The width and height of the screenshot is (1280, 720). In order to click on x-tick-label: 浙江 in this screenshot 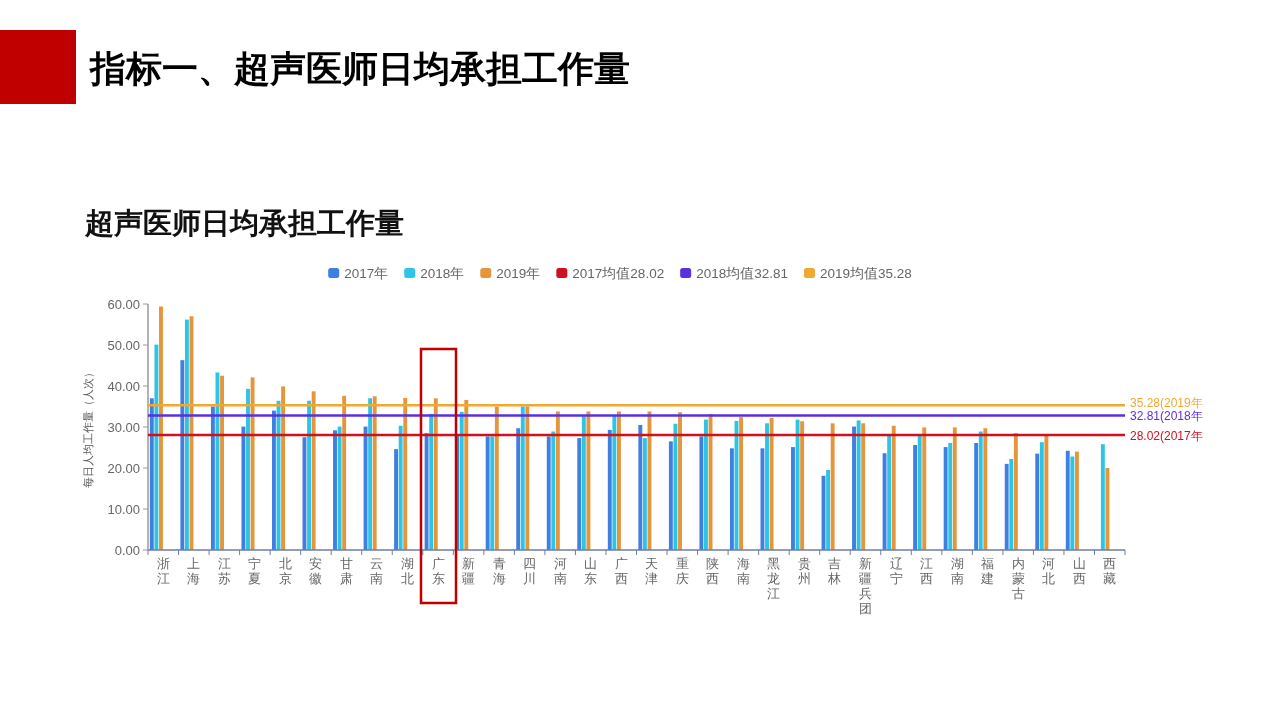, I will do `click(163, 571)`.